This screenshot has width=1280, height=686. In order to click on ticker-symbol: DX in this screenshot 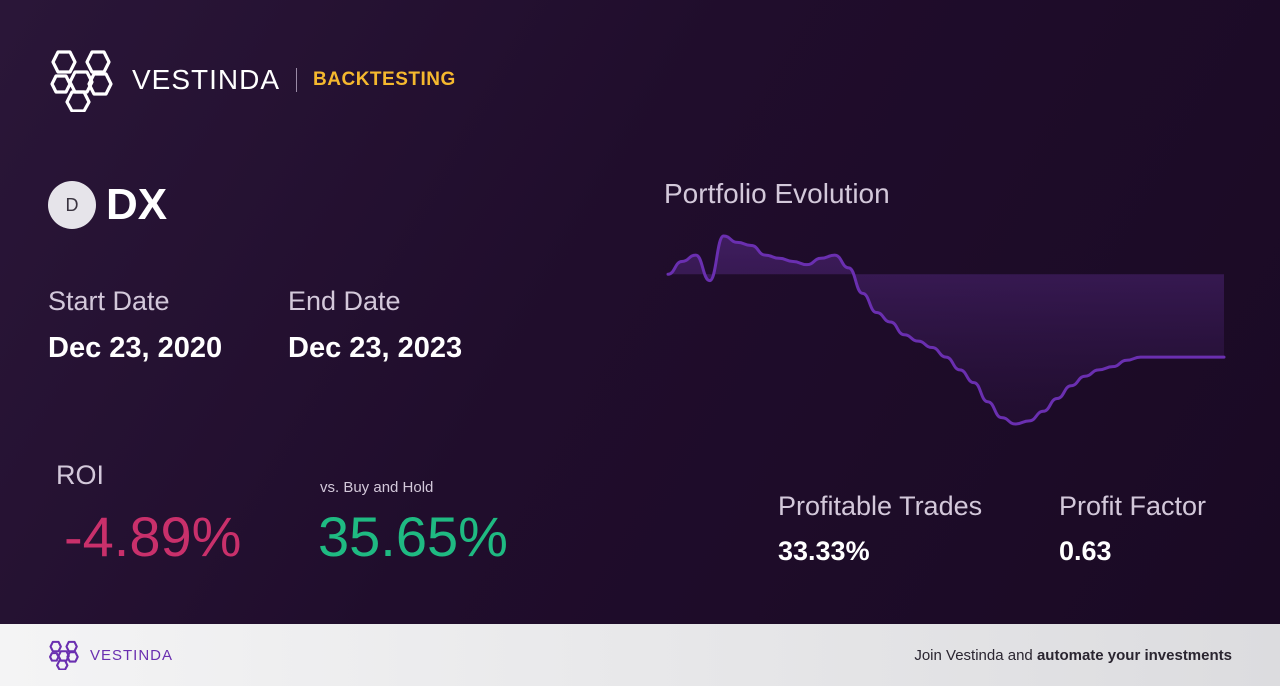, I will do `click(137, 204)`.